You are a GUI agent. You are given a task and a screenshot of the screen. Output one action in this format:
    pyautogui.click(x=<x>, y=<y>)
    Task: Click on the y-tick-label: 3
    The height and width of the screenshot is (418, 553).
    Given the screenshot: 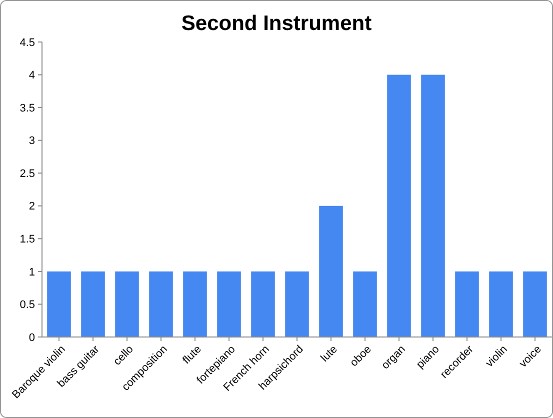 What is the action you would take?
    pyautogui.click(x=31, y=141)
    